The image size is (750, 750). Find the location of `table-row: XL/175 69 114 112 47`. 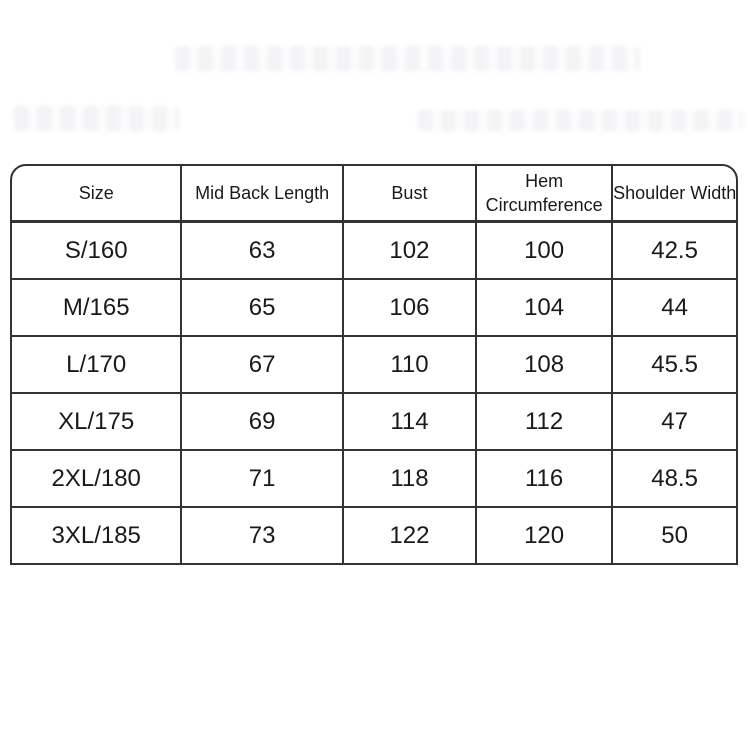

table-row: XL/175 69 114 112 47 is located at coordinates (374, 421).